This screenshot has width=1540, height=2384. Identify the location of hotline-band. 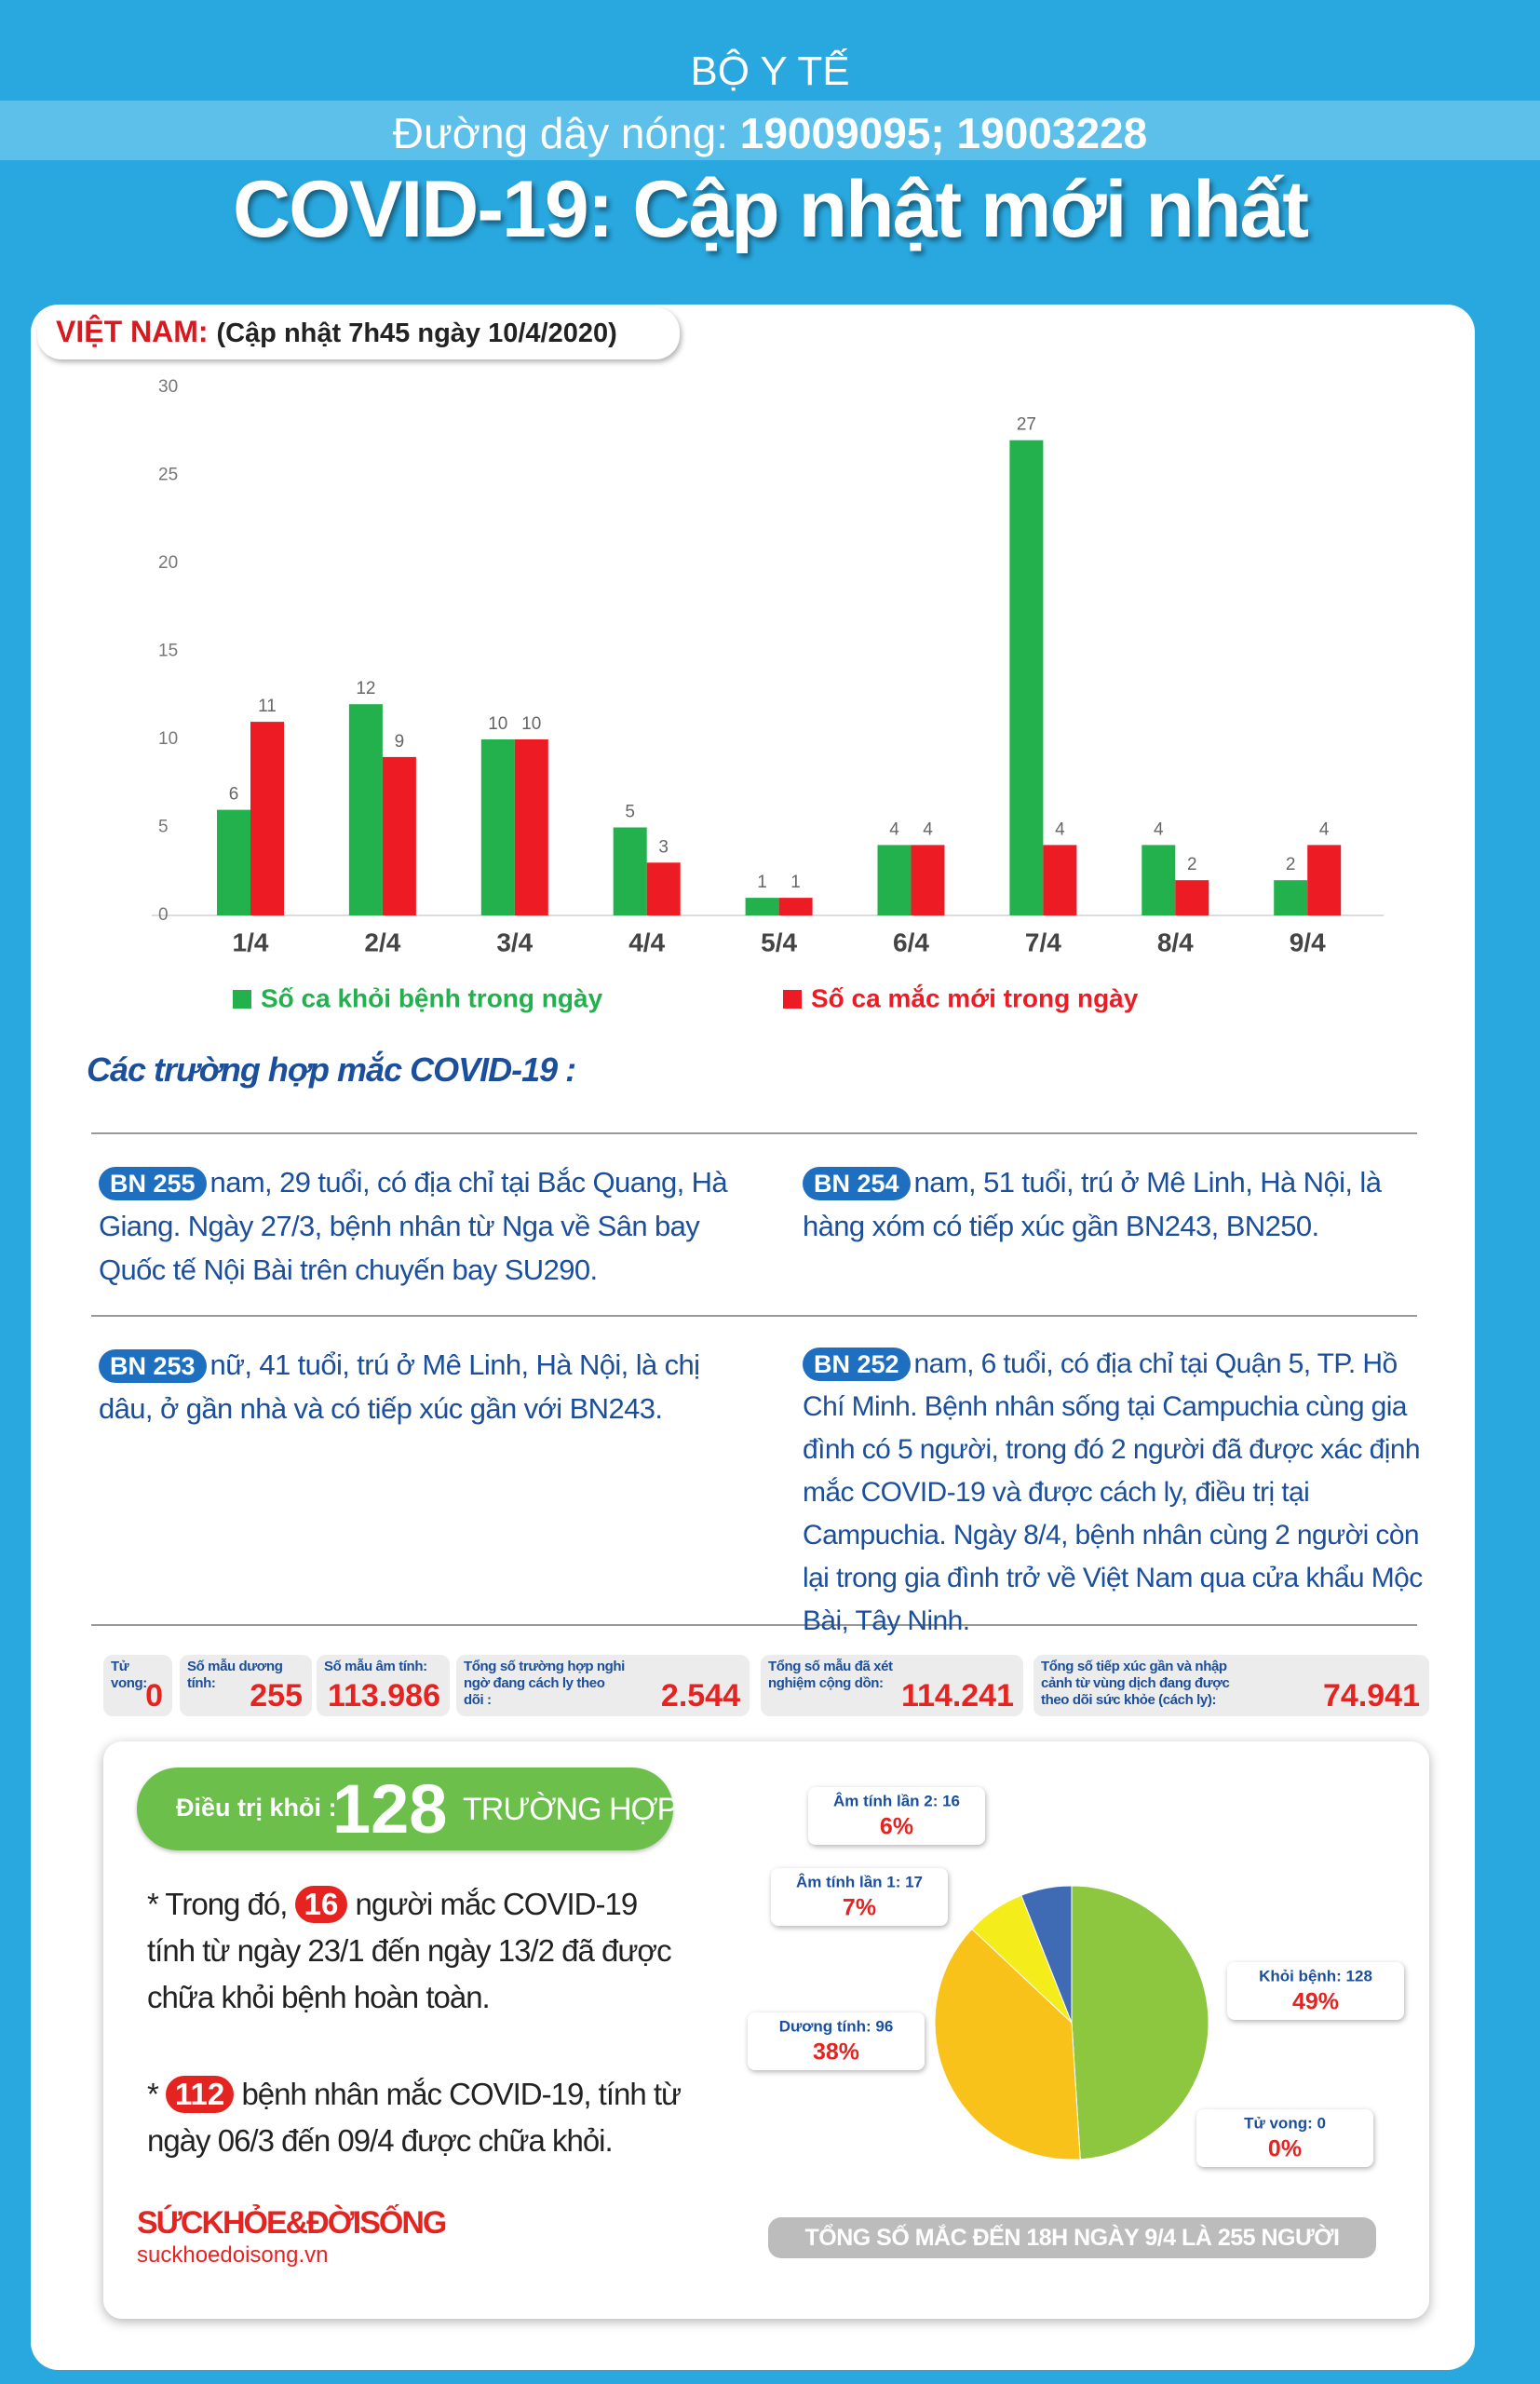
(770, 130).